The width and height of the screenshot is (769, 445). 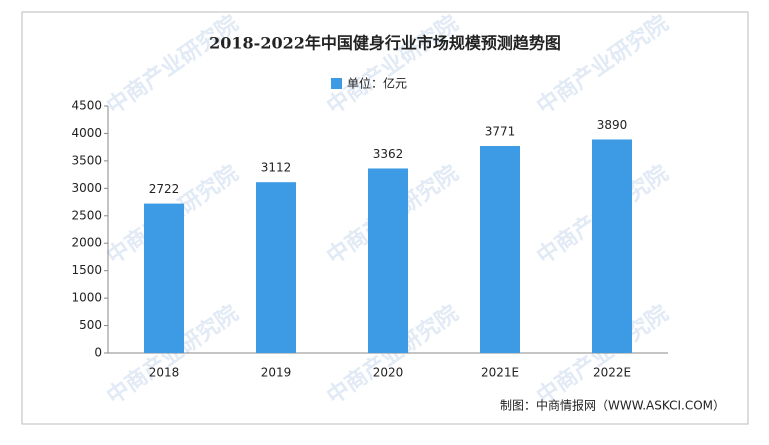 What do you see at coordinates (276, 168) in the screenshot?
I see `data-label: 3112` at bounding box center [276, 168].